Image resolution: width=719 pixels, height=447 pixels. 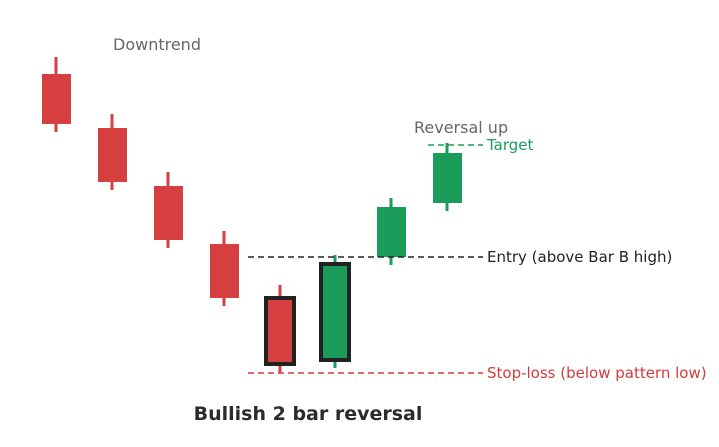 What do you see at coordinates (597, 373) in the screenshot?
I see `stop-loss-label: Stop-loss (below pattern low)` at bounding box center [597, 373].